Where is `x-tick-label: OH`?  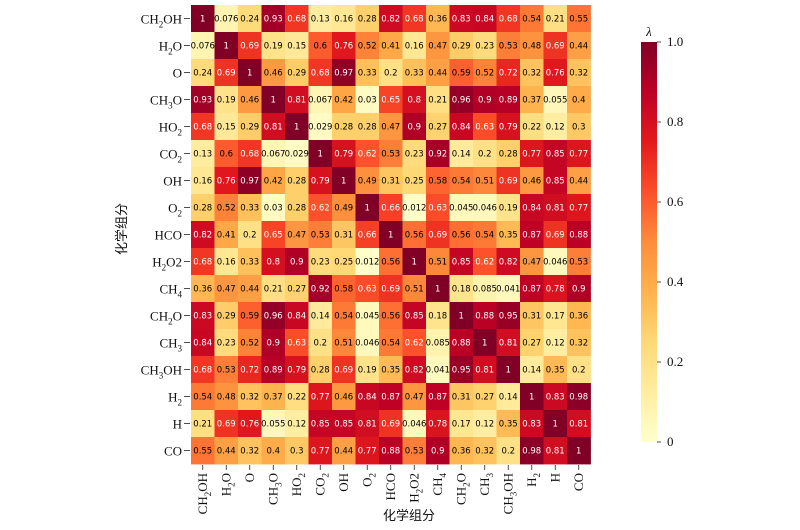
x-tick-label: OH is located at coordinates (343, 482).